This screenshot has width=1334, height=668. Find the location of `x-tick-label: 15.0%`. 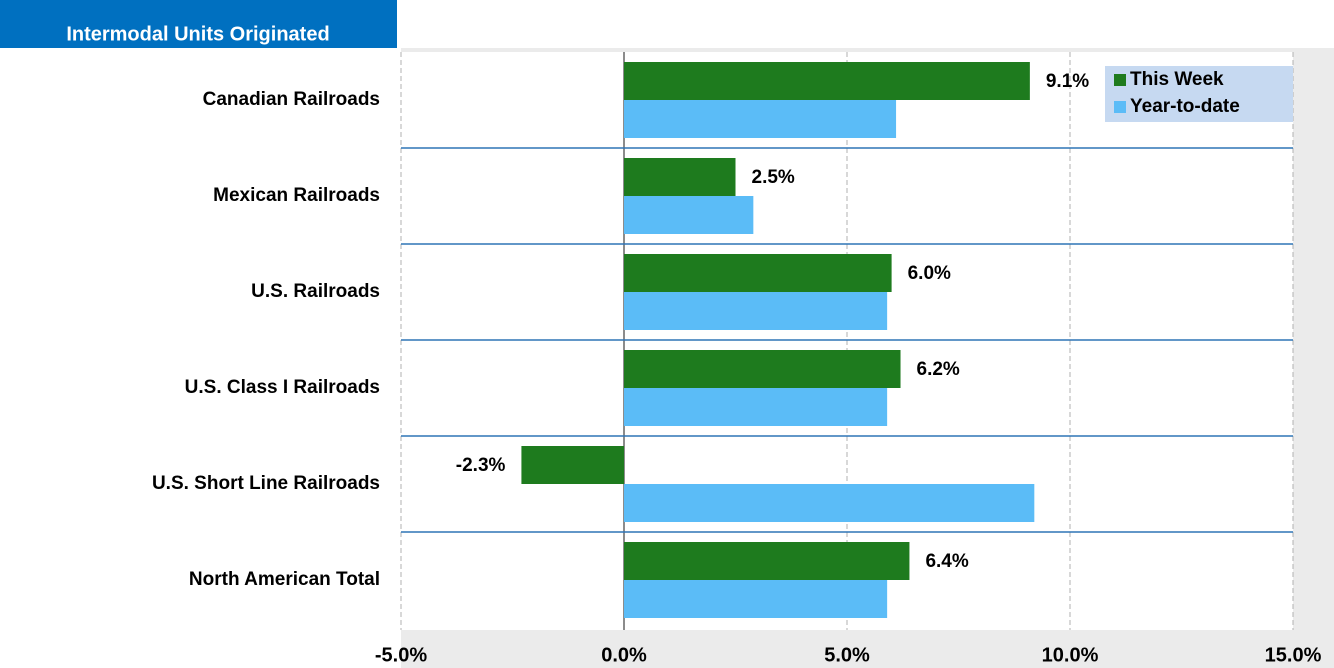

x-tick-label: 15.0% is located at coordinates (1293, 655).